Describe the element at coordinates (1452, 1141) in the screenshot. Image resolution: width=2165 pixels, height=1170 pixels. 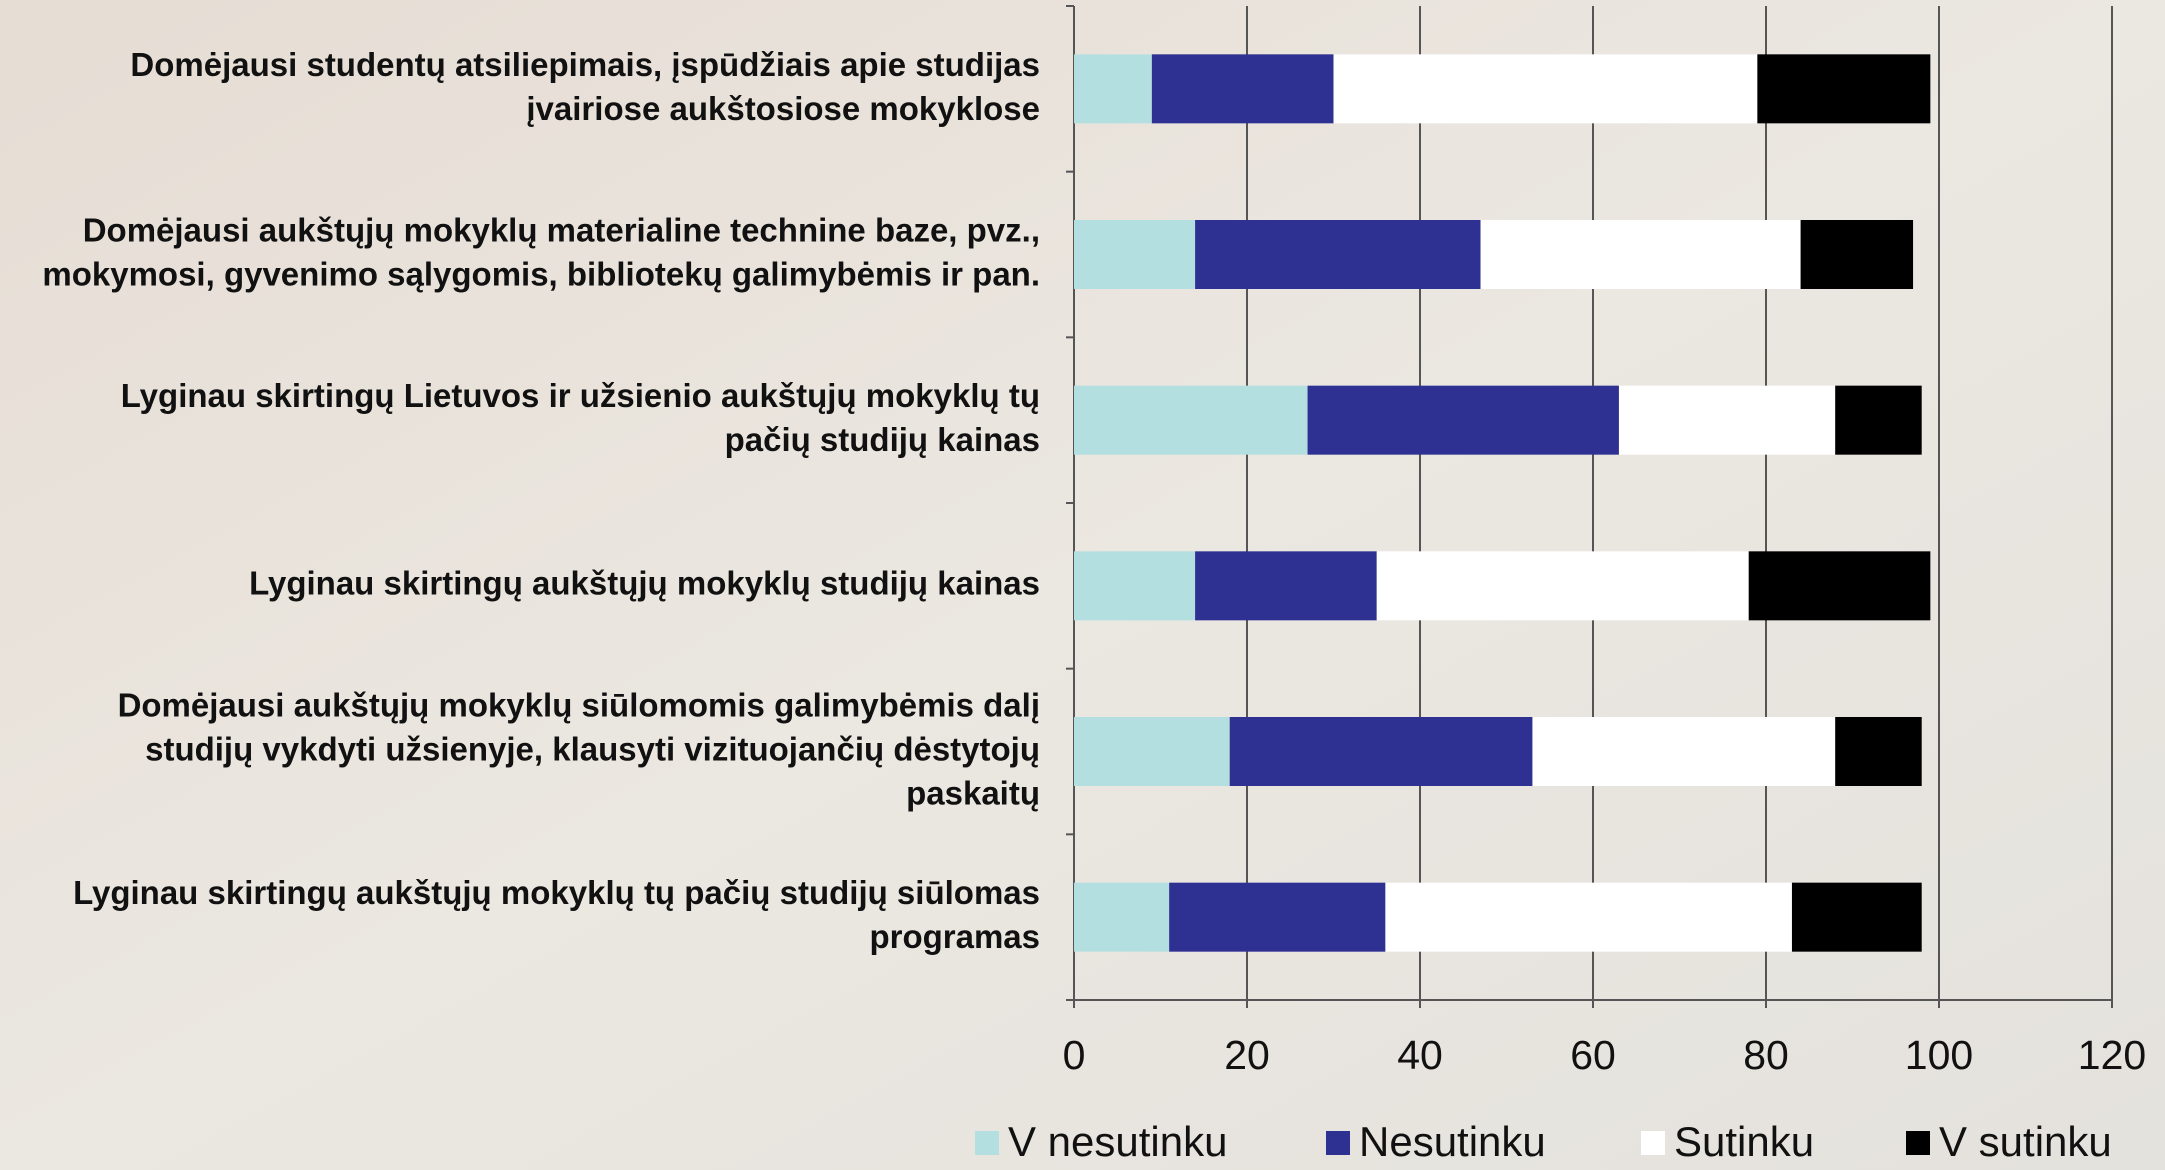
I see `legend-label: Nesutinku` at that location.